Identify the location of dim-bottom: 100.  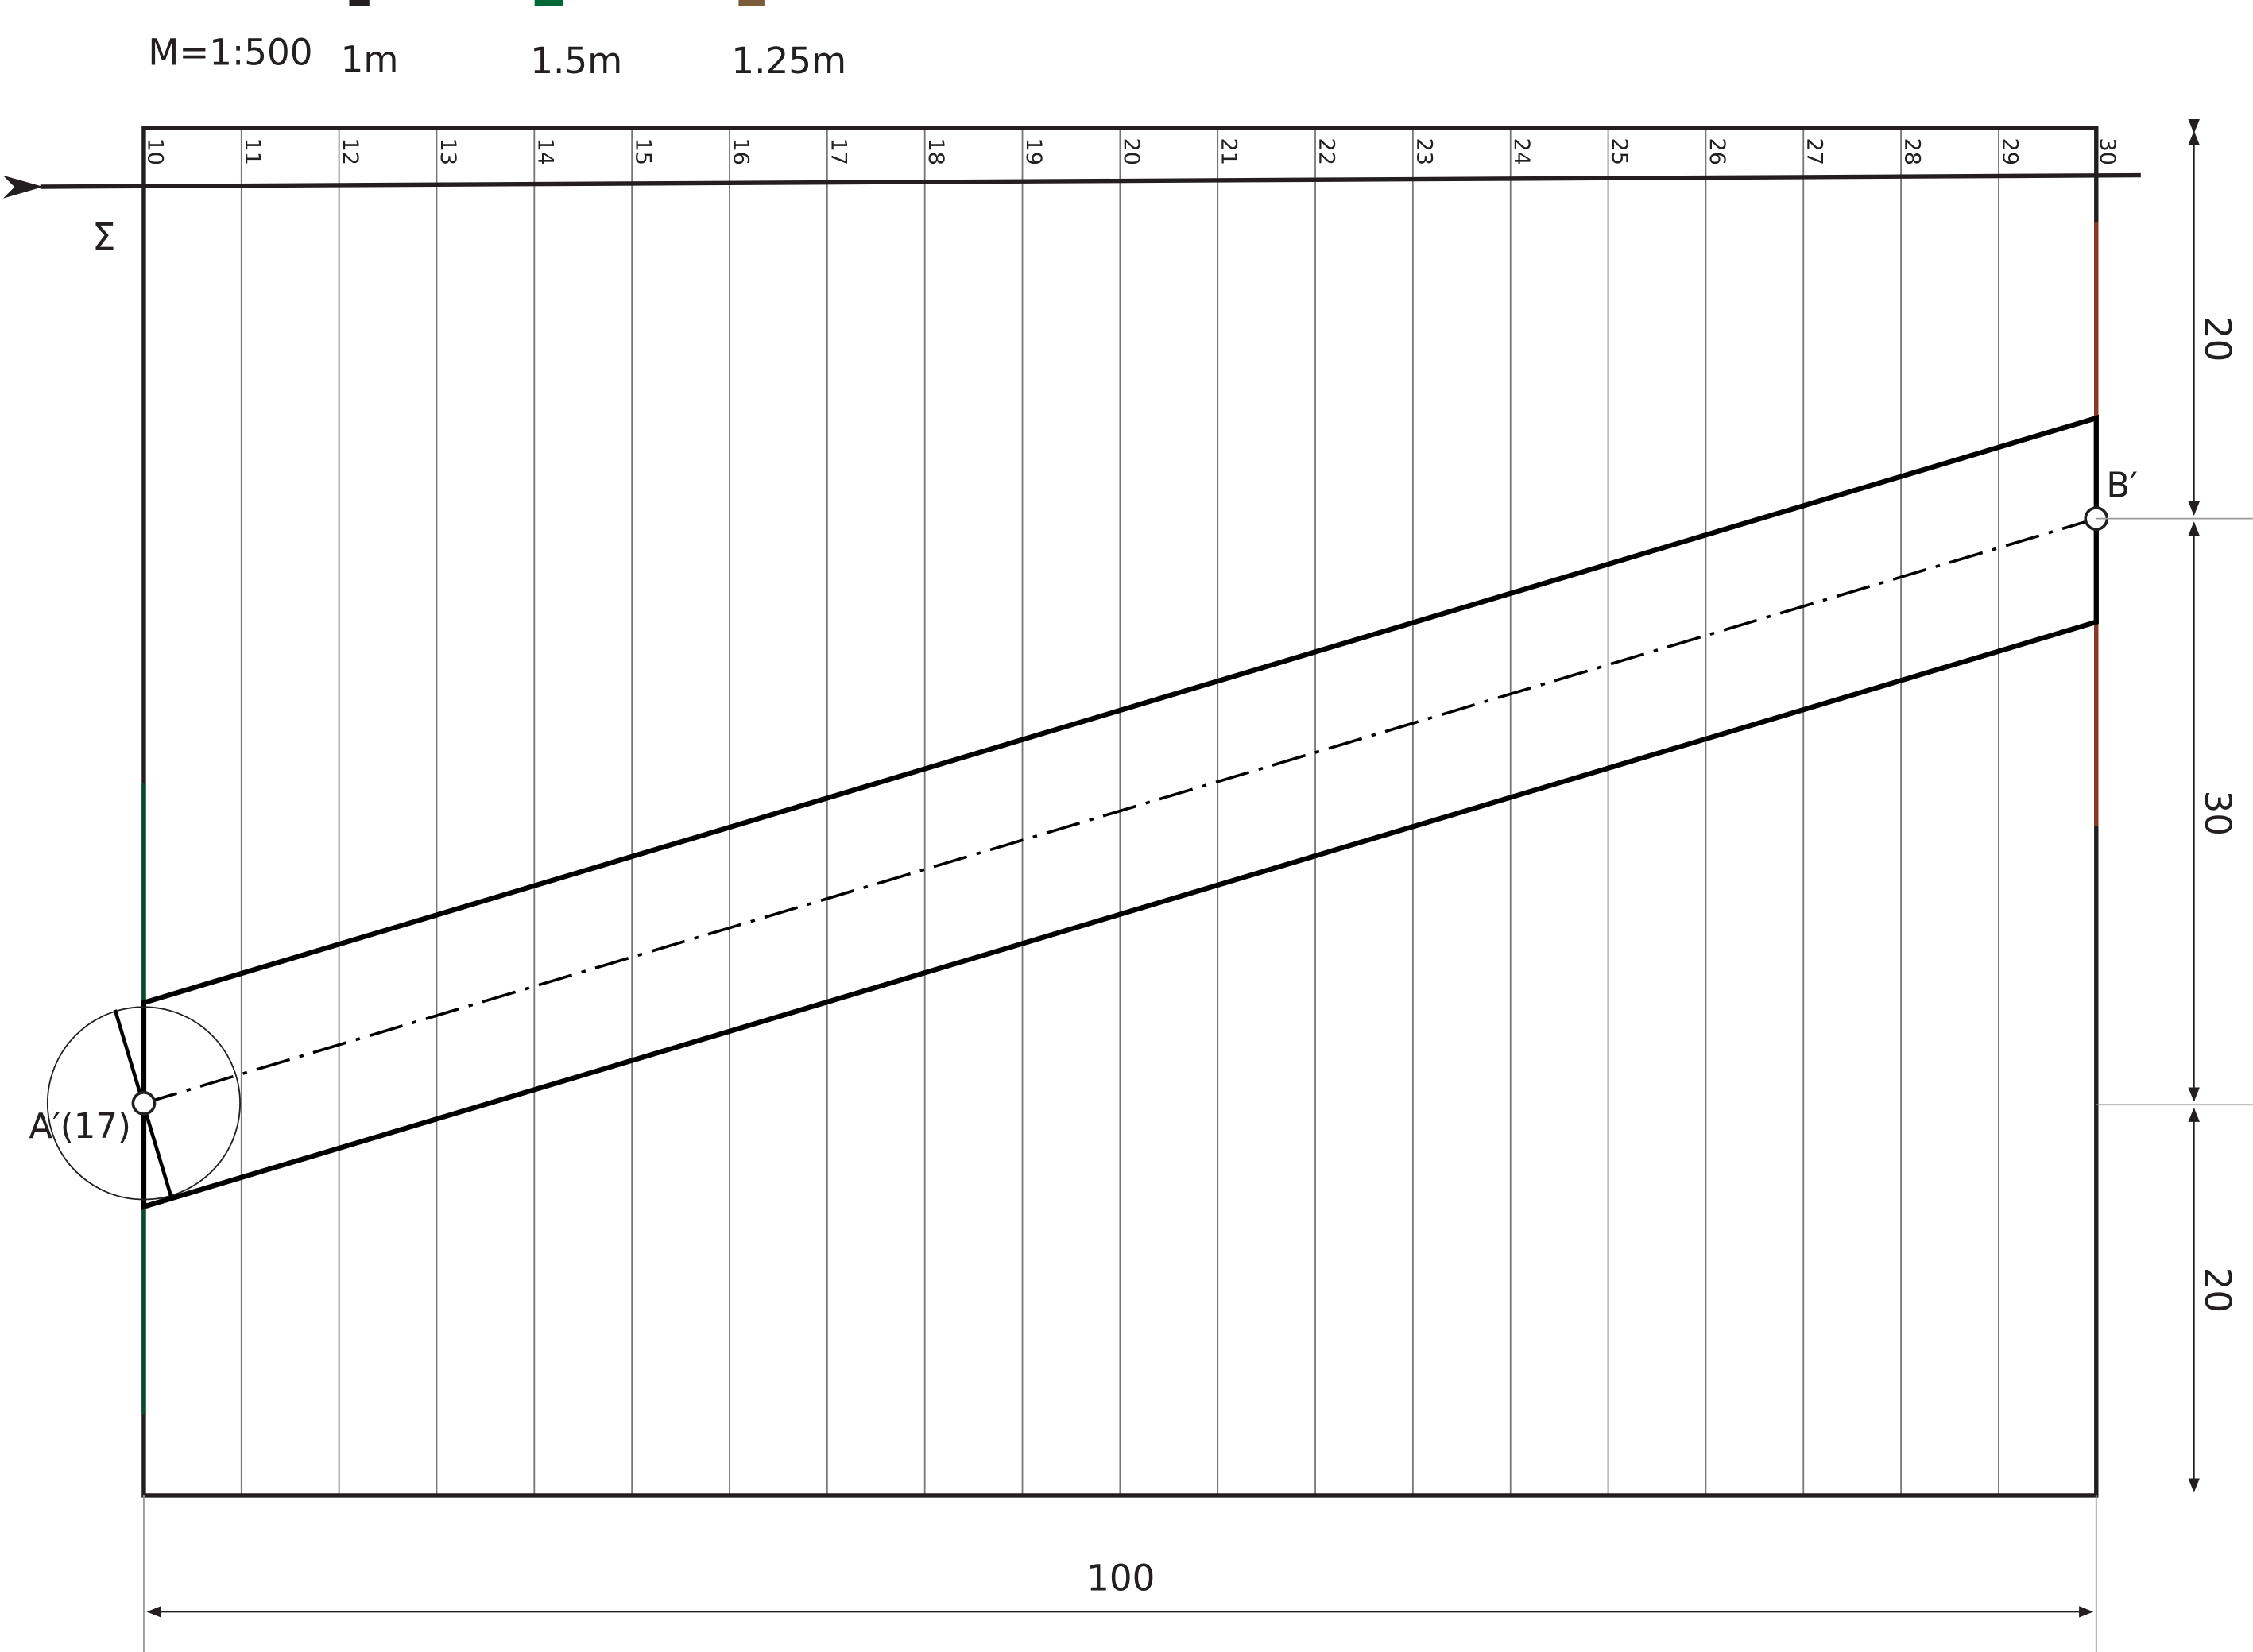
(1120, 1578).